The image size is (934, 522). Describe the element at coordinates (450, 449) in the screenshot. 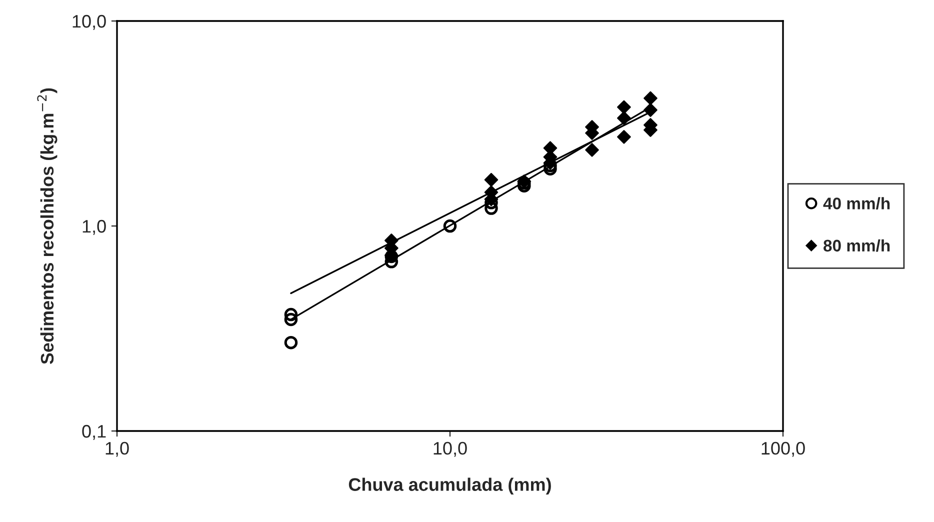

I see `x-tick-label: 10,0` at that location.